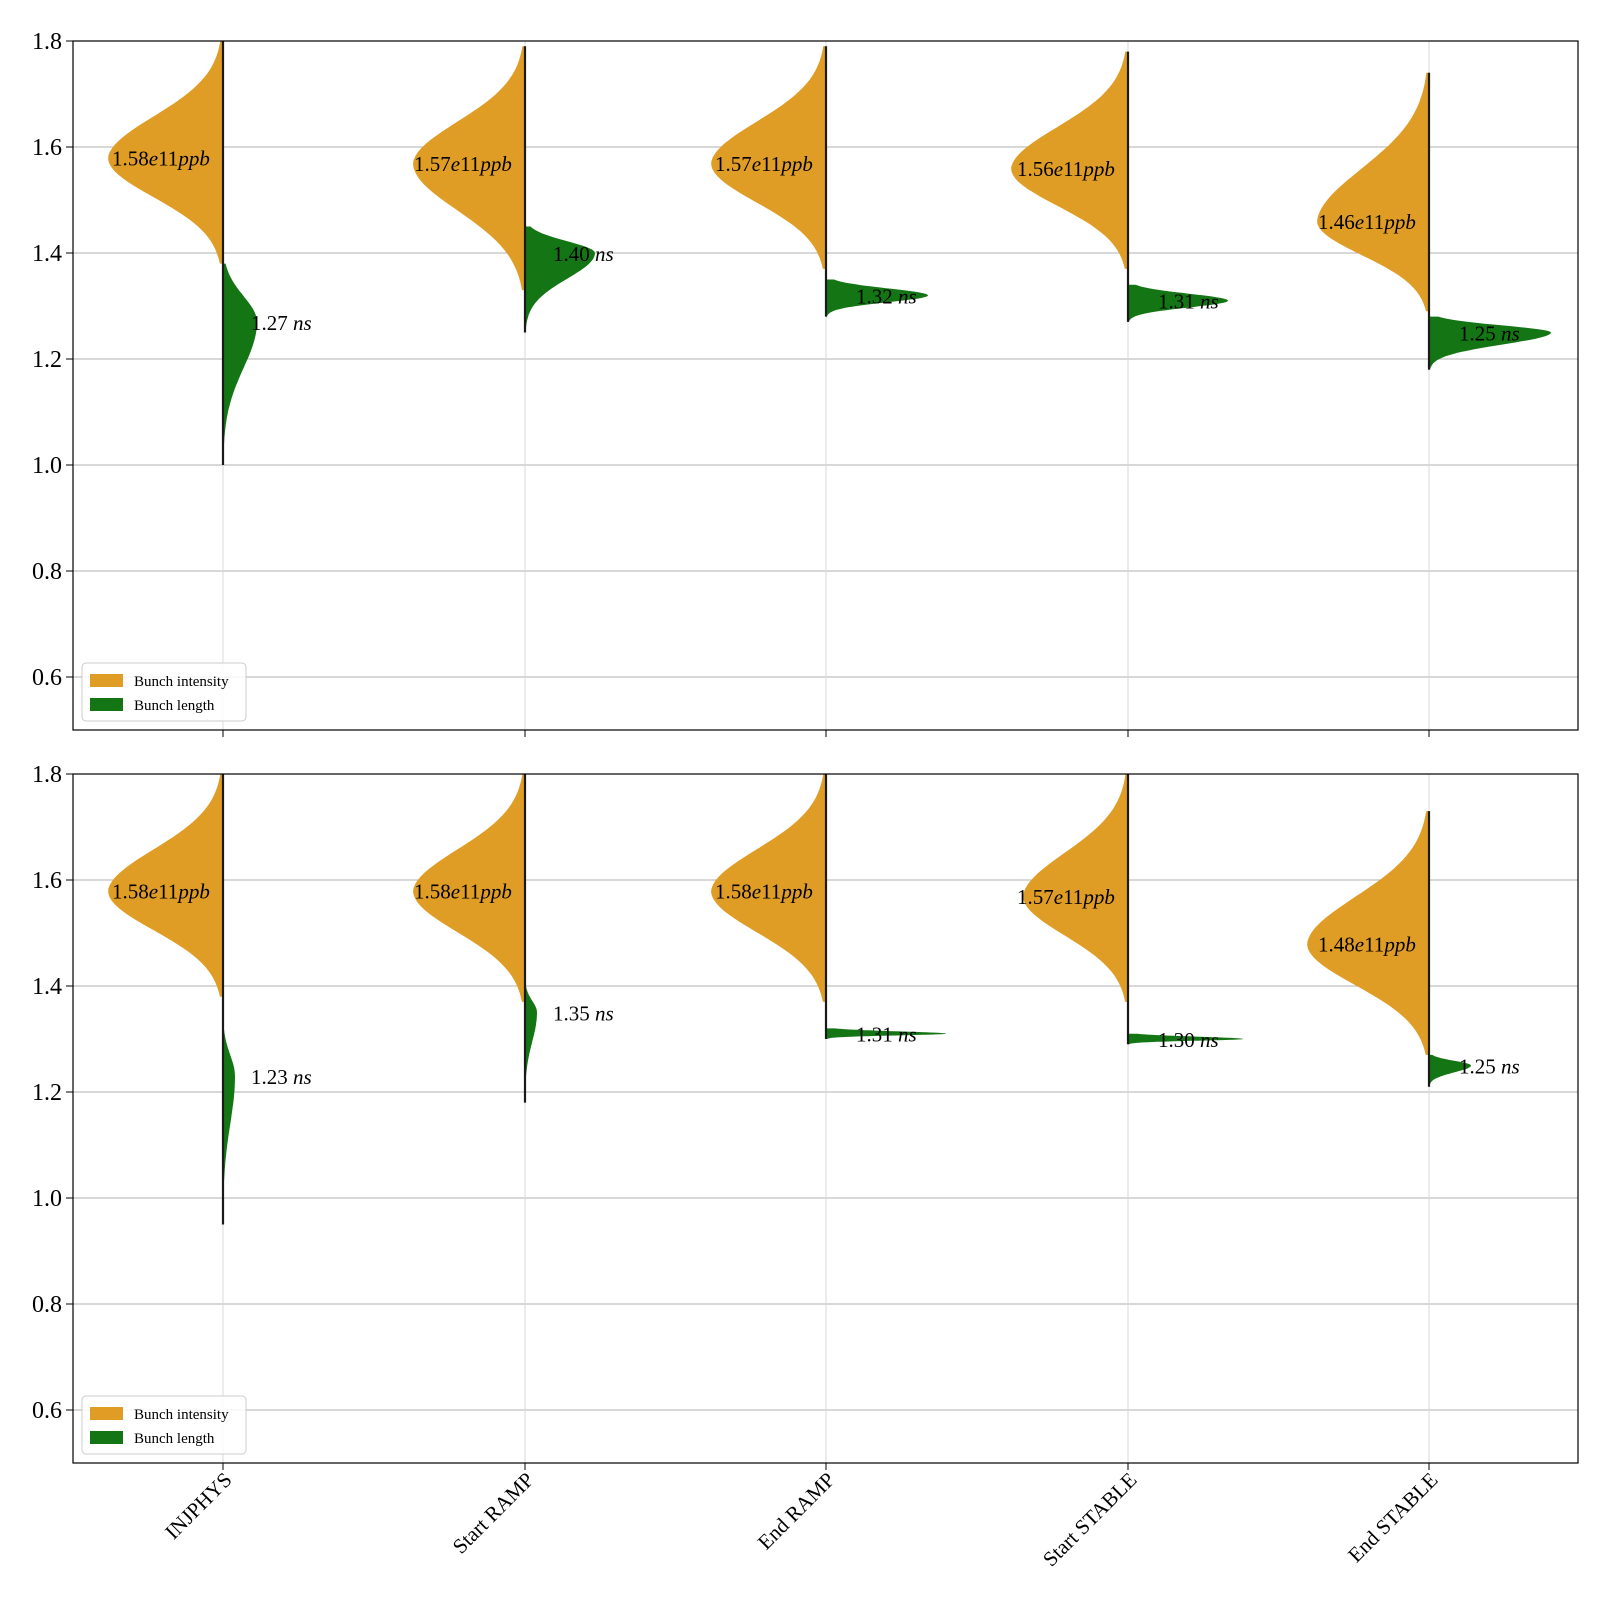 The image size is (1600, 1605). Describe the element at coordinates (583, 1014) in the screenshot. I see `length-median-label: 1.35 ns` at that location.